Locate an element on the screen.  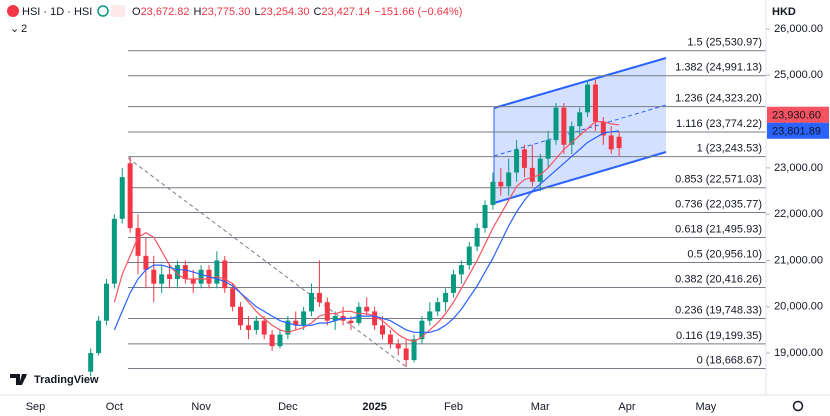
price-tag-label: 23,930.60 is located at coordinates (796, 116).